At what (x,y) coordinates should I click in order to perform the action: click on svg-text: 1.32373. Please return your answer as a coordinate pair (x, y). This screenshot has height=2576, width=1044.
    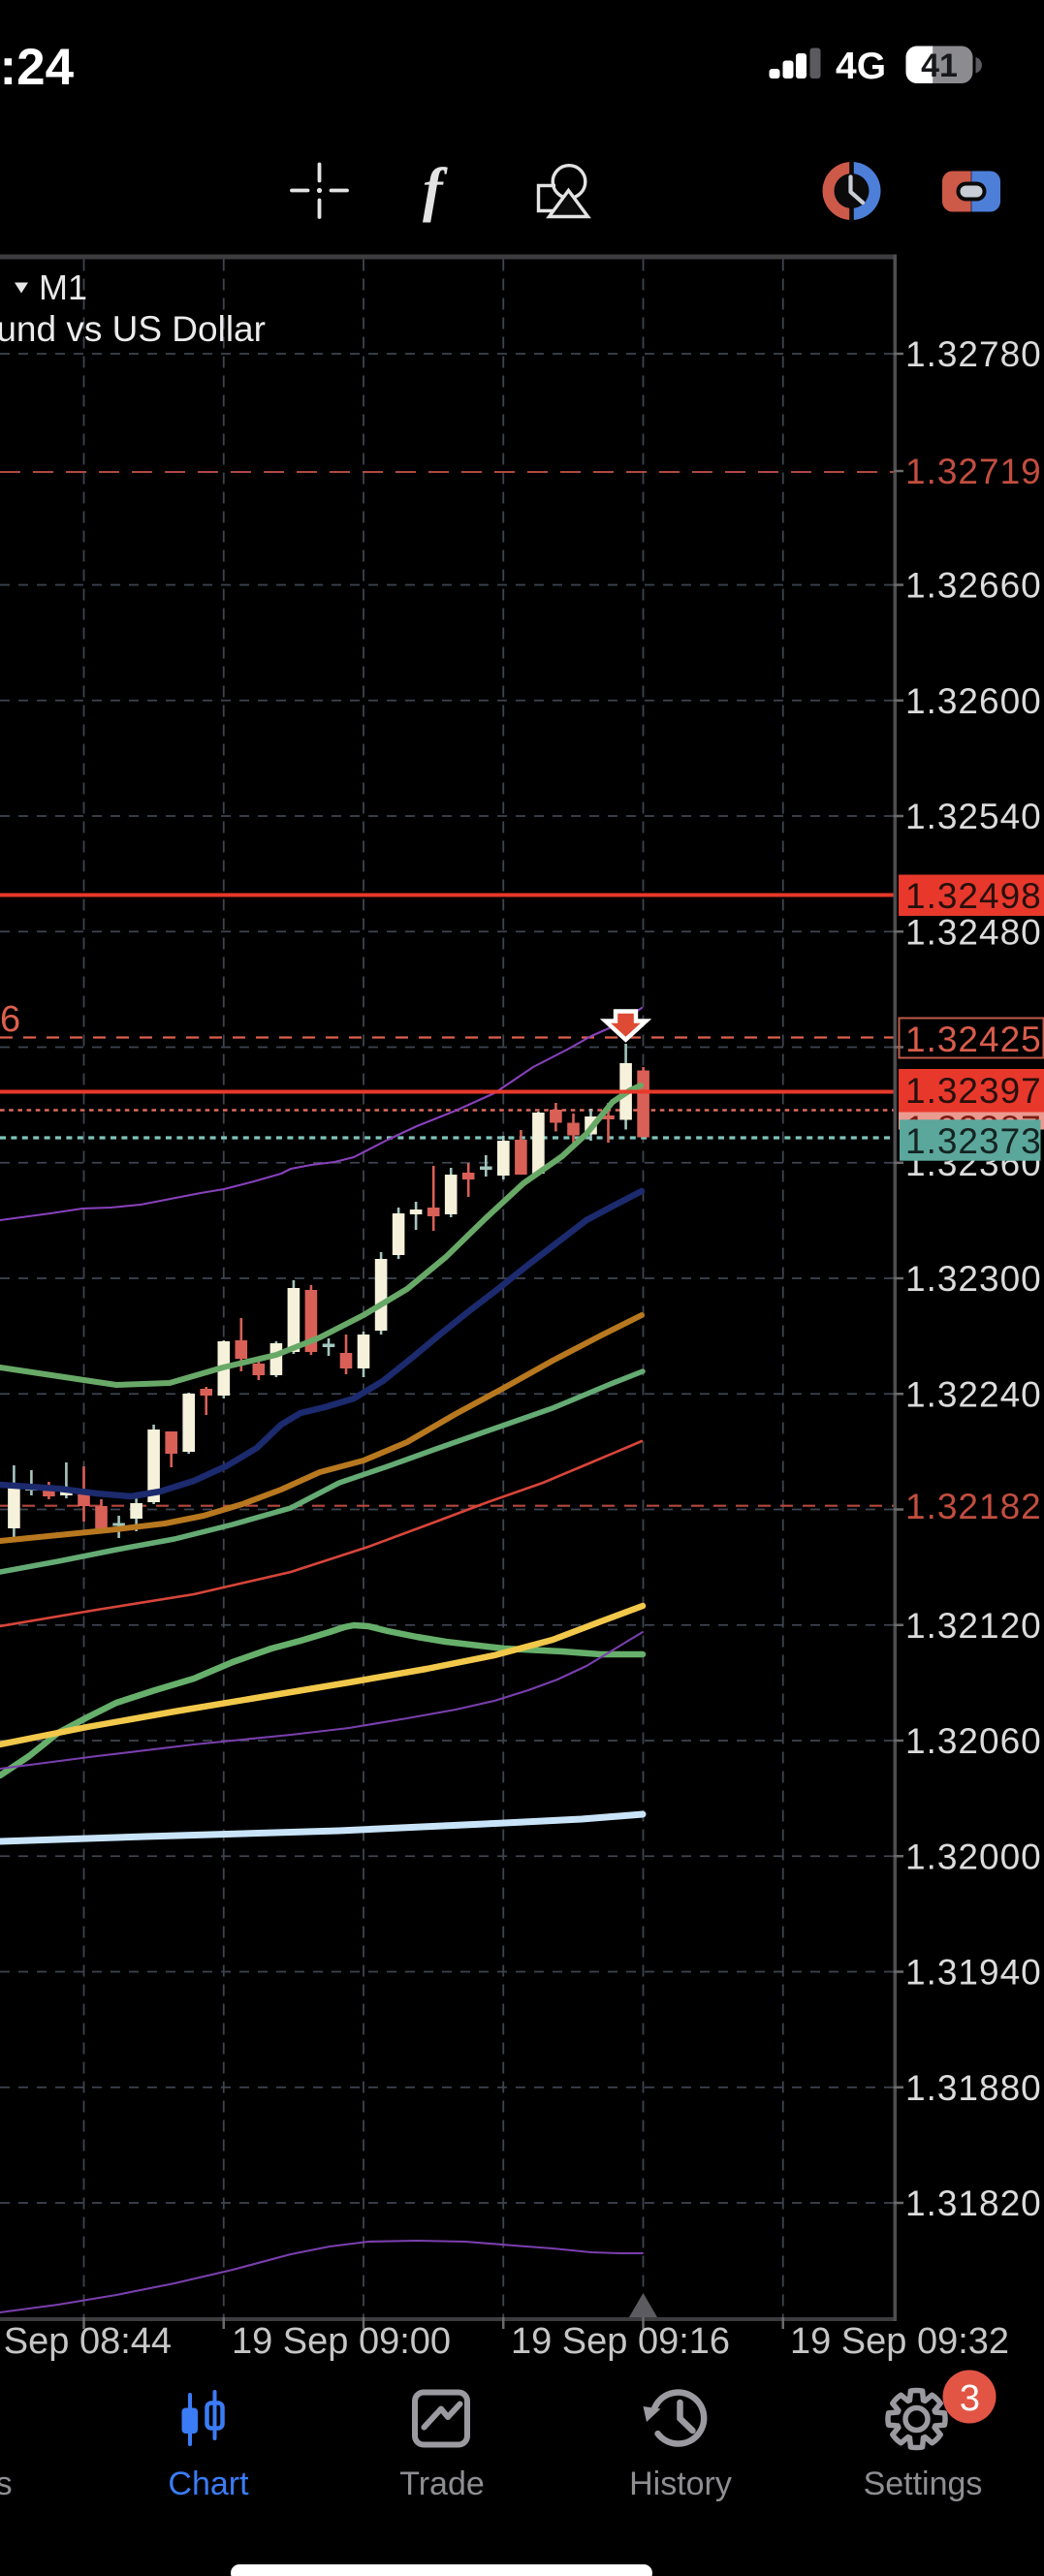
    Looking at the image, I should click on (973, 1141).